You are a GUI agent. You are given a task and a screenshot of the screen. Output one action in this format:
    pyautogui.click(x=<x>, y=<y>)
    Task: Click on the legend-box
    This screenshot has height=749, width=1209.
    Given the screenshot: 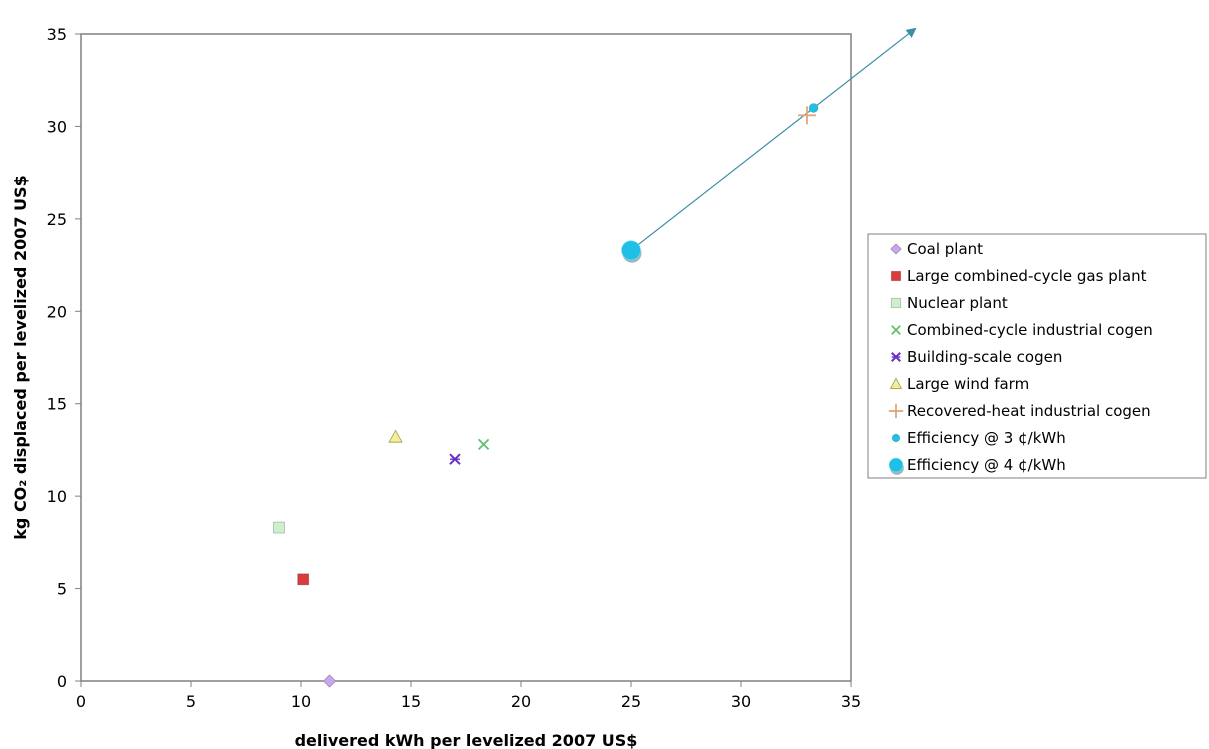 What is the action you would take?
    pyautogui.click(x=1037, y=356)
    